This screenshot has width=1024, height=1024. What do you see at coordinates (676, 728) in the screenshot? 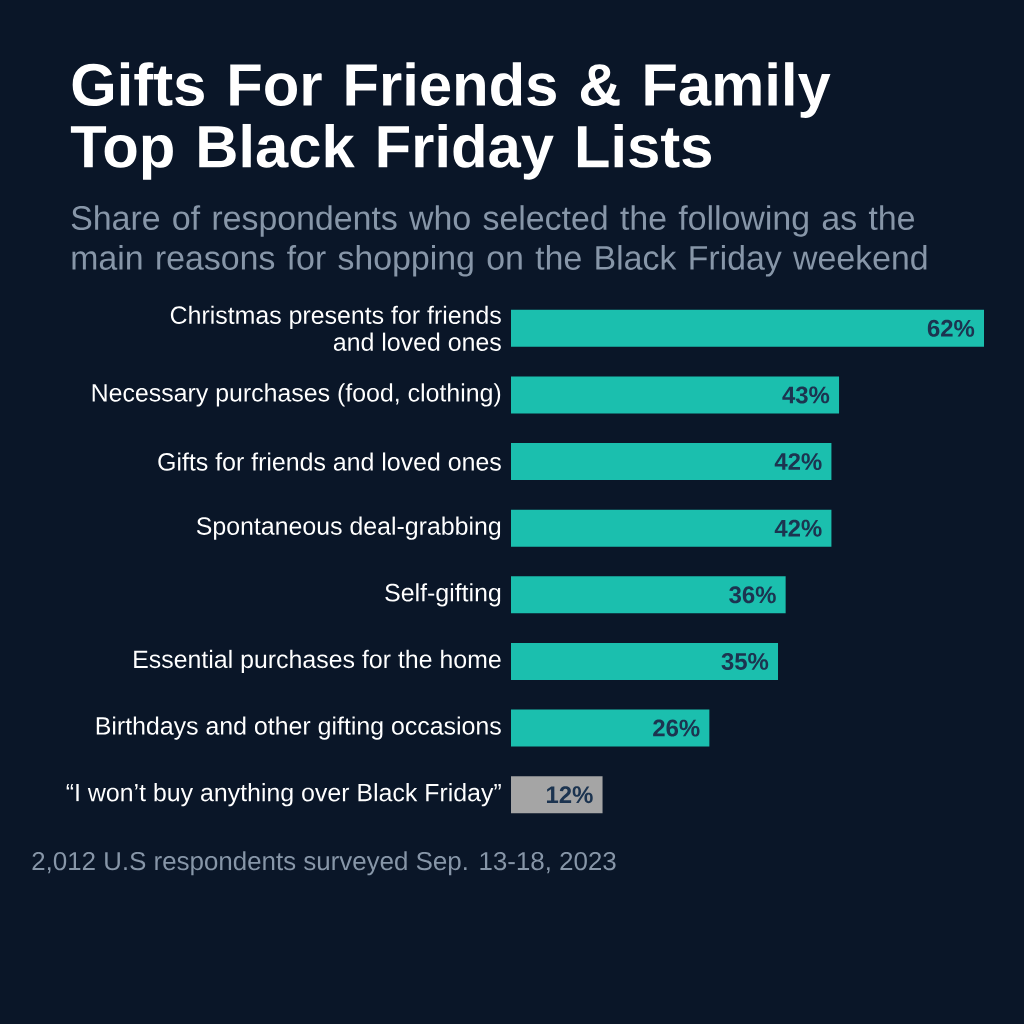
I see `data-label: 26%` at bounding box center [676, 728].